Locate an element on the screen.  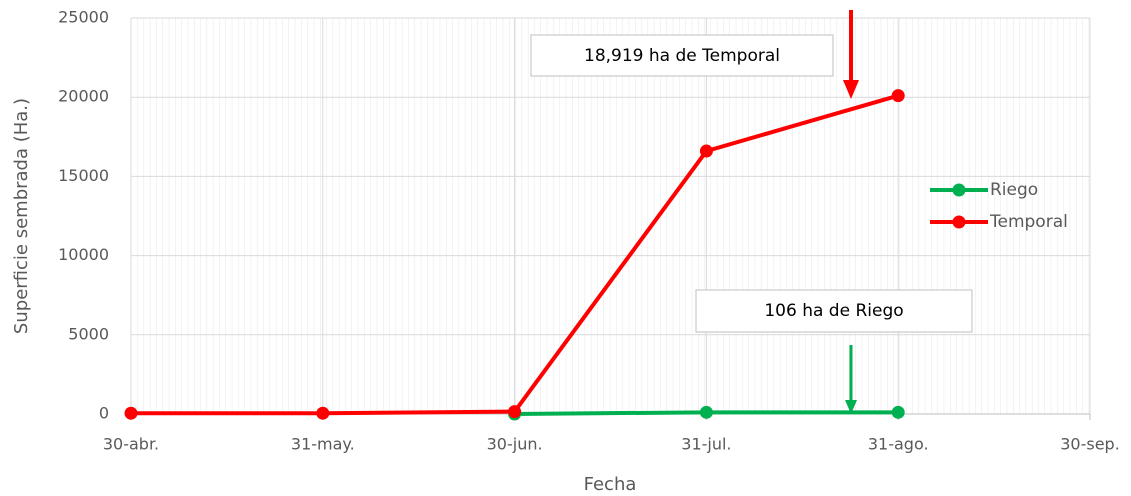
y-axis-label: Superficie sembrada (Ha.) is located at coordinates (21, 216).